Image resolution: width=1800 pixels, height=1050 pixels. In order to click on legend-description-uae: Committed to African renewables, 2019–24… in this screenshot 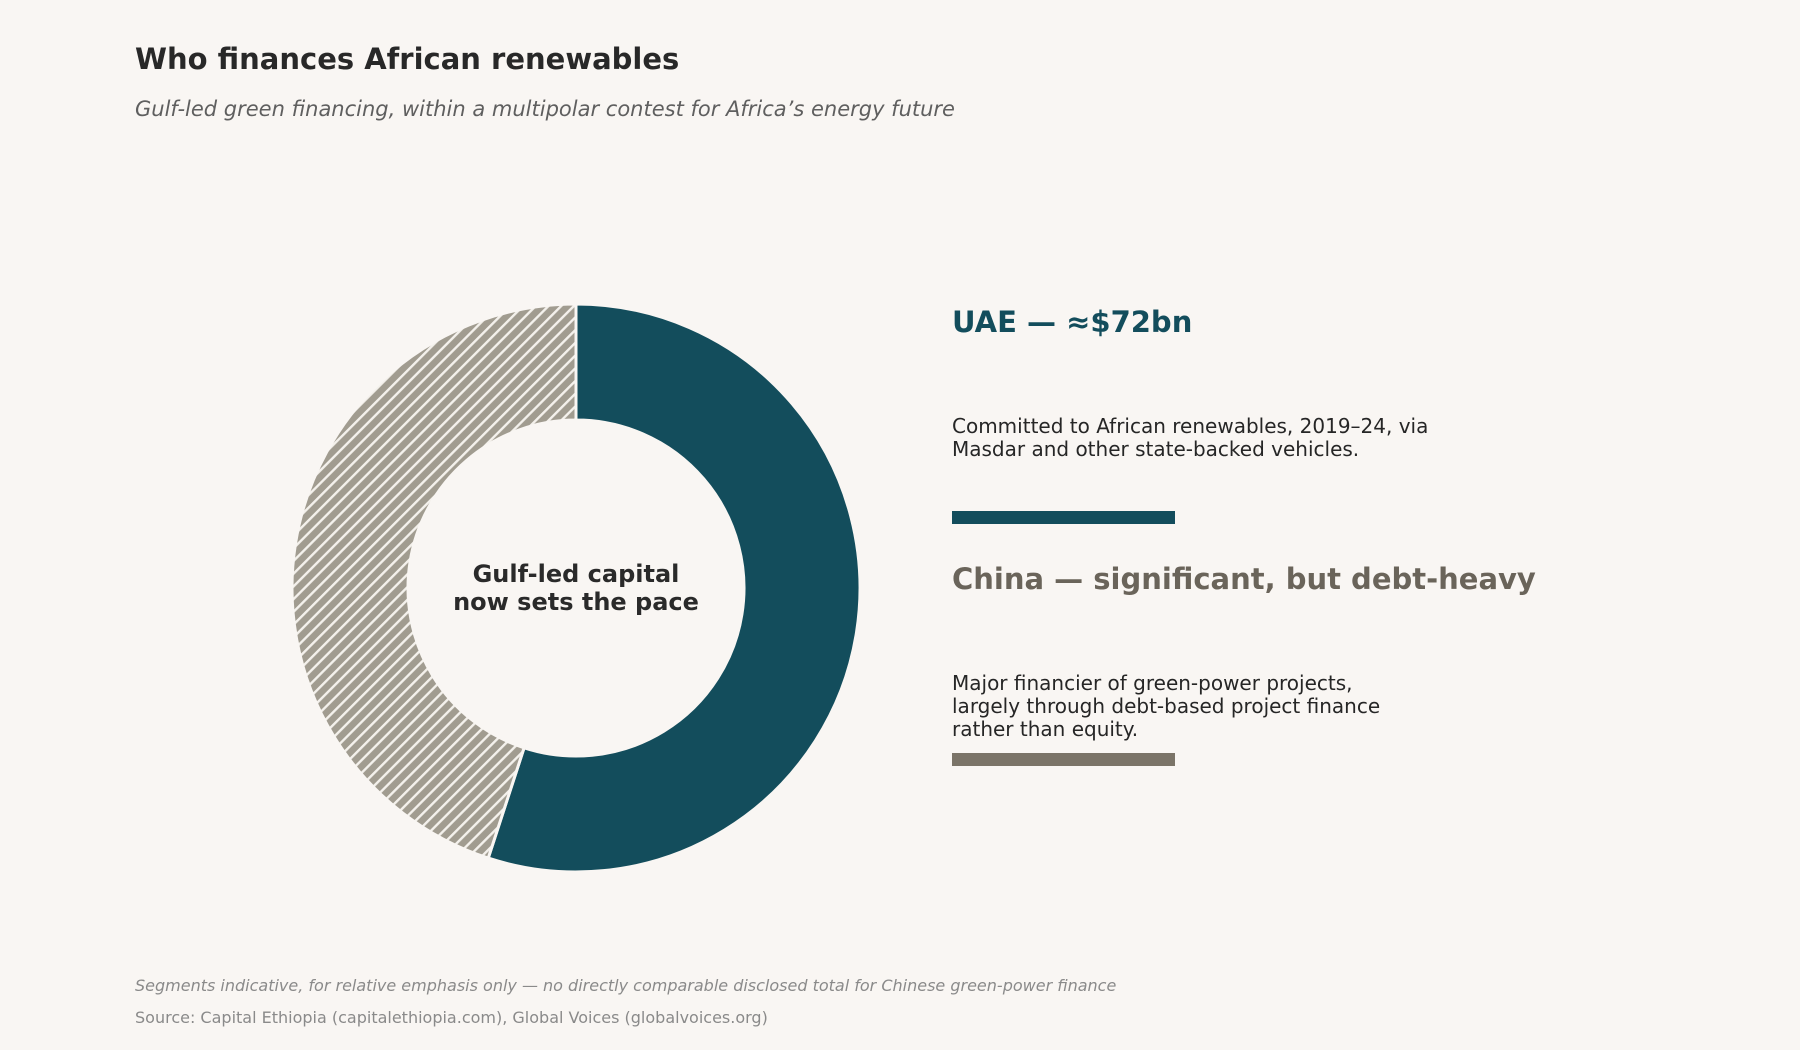, I will do `click(1190, 437)`.